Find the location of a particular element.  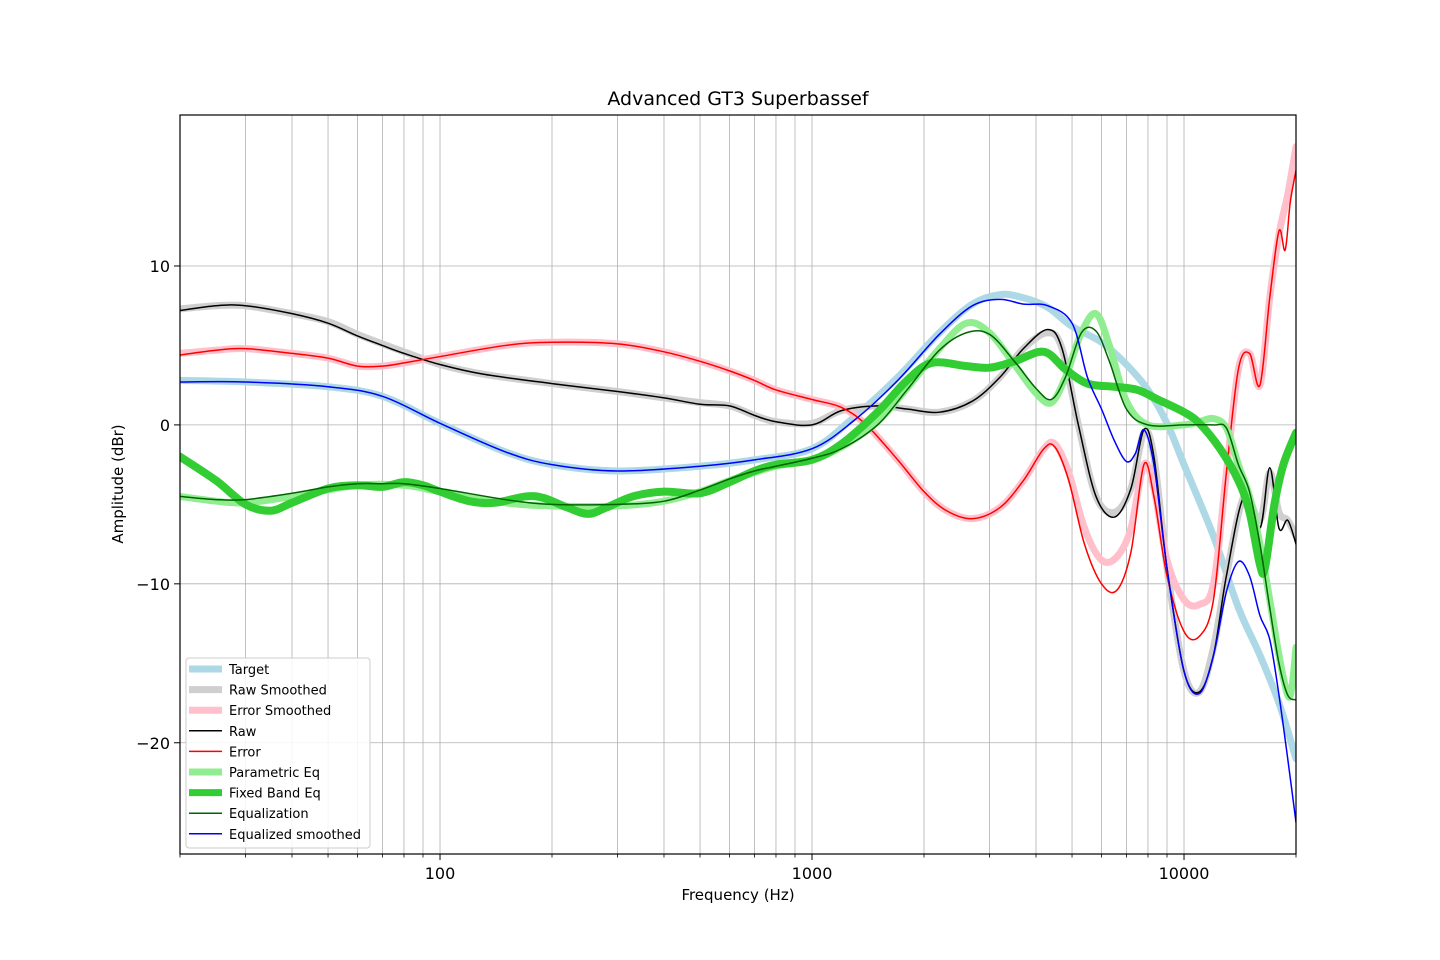

chart-title: Advanced GT3 Superbassef is located at coordinates (738, 99).